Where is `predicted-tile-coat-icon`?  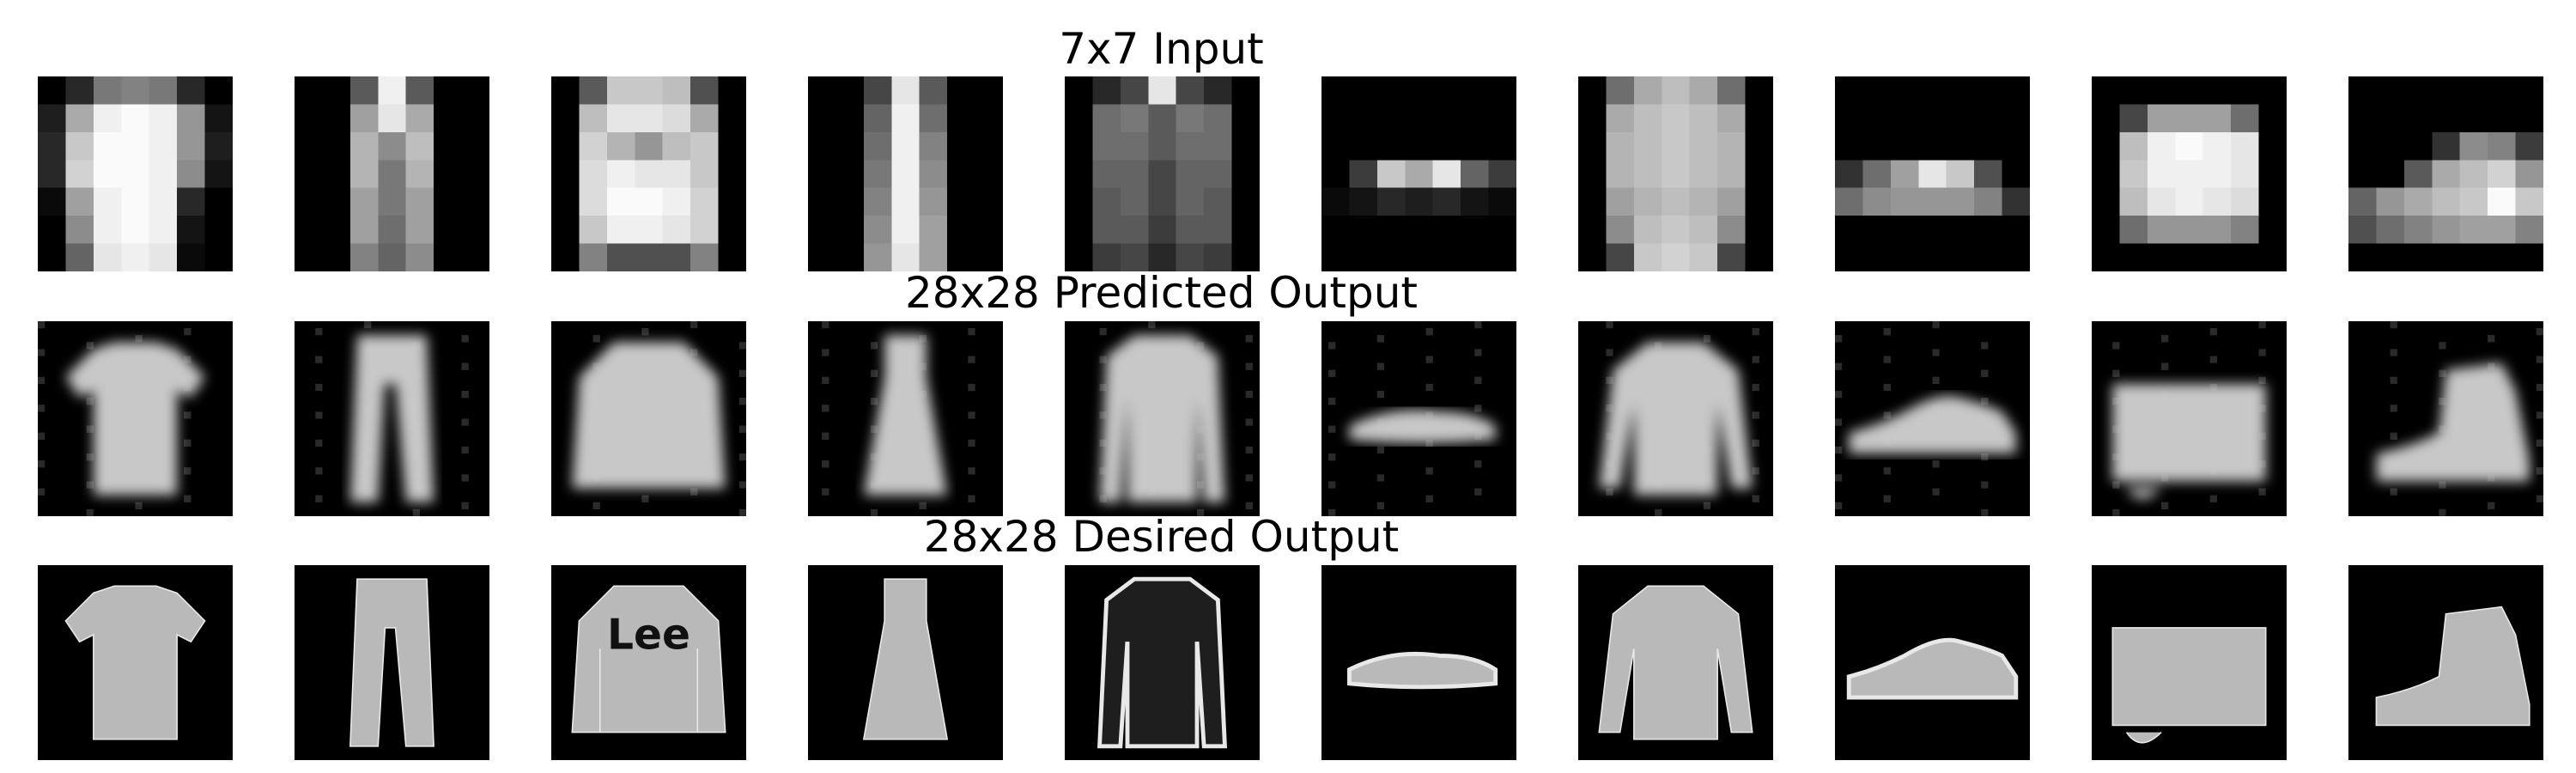
predicted-tile-coat-icon is located at coordinates (1162, 418).